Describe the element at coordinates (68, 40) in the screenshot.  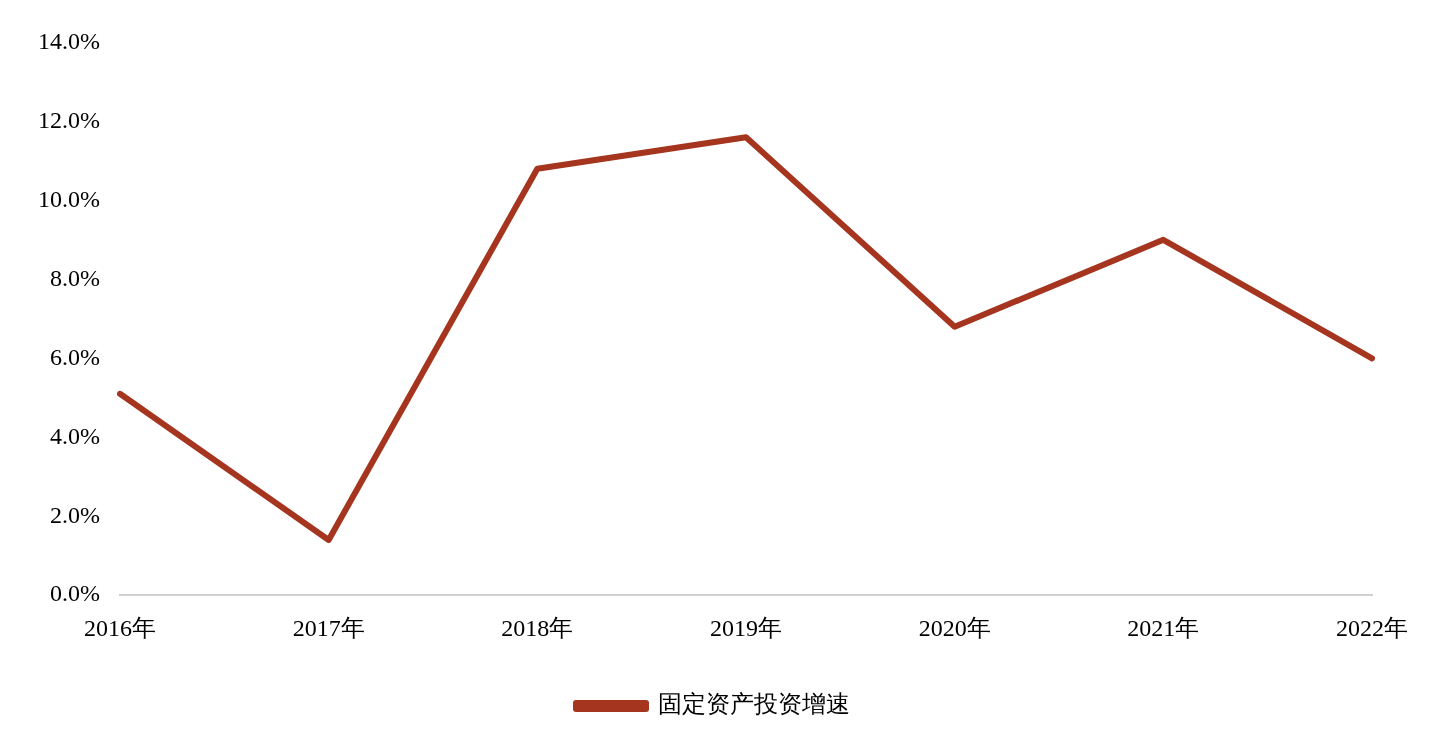
I see `y-tick-label: 14.0%` at that location.